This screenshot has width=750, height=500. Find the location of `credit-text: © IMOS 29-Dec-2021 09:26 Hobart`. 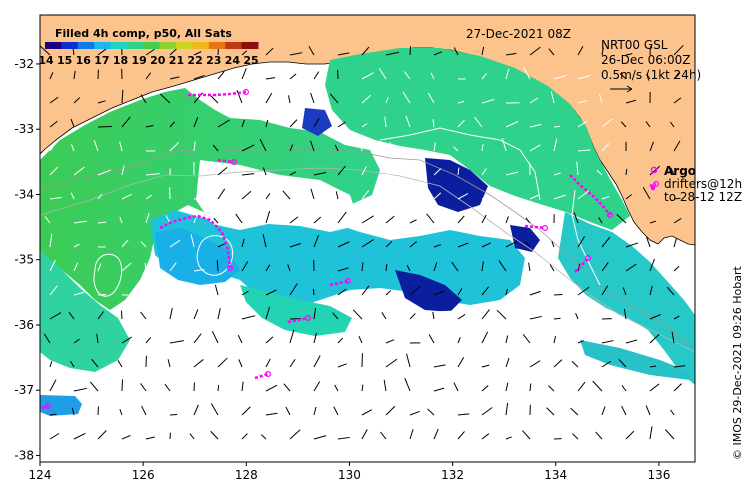

credit-text: © IMOS 29-Dec-2021 09:26 Hobart is located at coordinates (737, 362).